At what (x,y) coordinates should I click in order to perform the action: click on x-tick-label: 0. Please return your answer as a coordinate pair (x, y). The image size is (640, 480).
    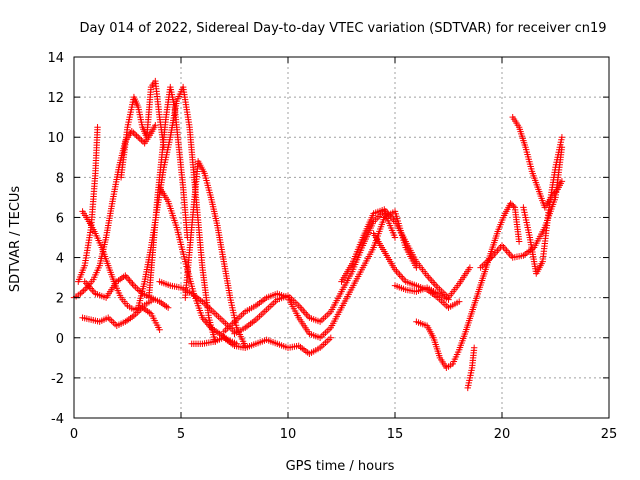
    Looking at the image, I should click on (74, 434).